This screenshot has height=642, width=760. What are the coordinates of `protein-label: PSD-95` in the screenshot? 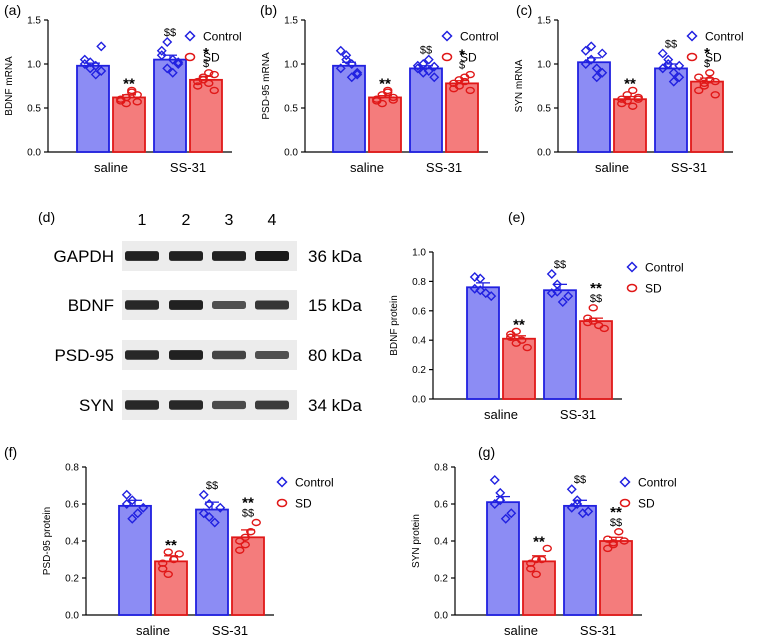 It's located at (84, 355).